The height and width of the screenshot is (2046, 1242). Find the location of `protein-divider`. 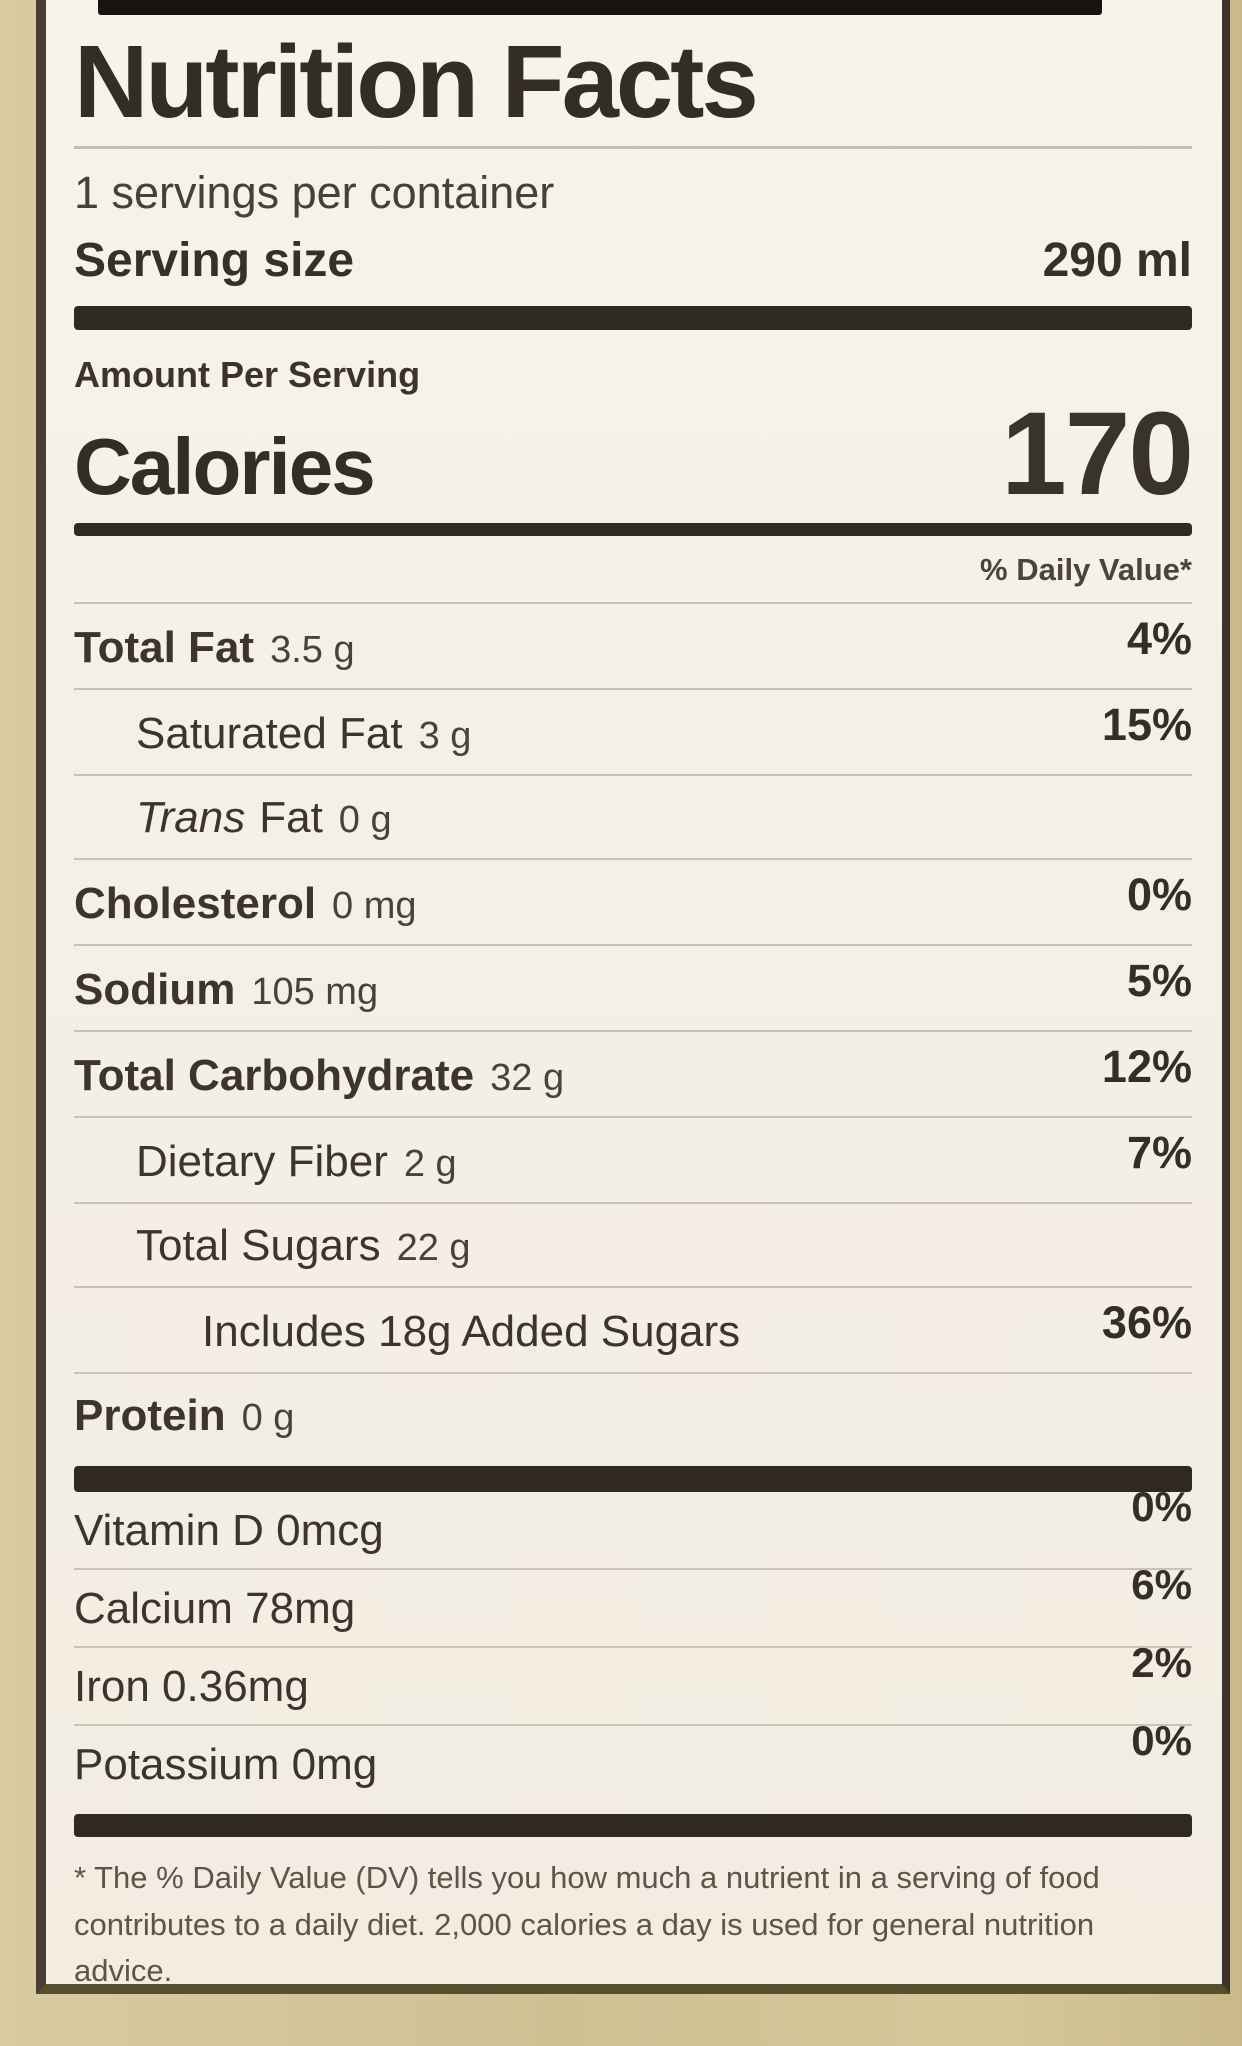

protein-divider is located at coordinates (633, 1479).